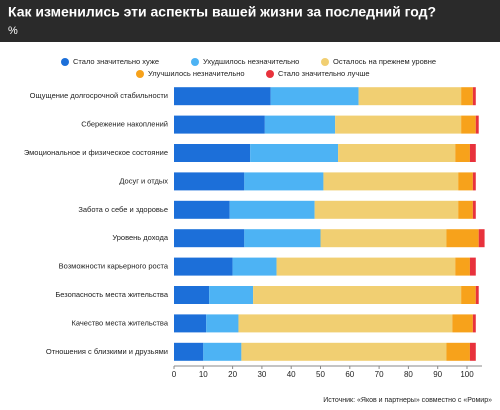  I want to click on y-tick-label: Отношения с близкими и друзьями, so click(107, 351).